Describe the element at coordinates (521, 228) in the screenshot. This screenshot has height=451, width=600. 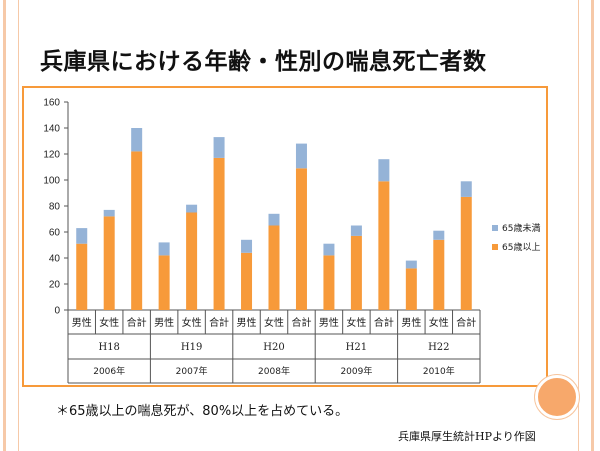
I see `legend-label-under-65: 65歳未満` at that location.